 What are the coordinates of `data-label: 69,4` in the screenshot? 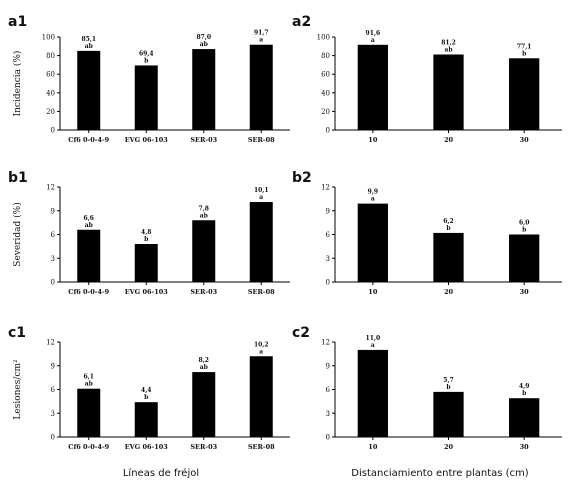 It's located at (146, 53).